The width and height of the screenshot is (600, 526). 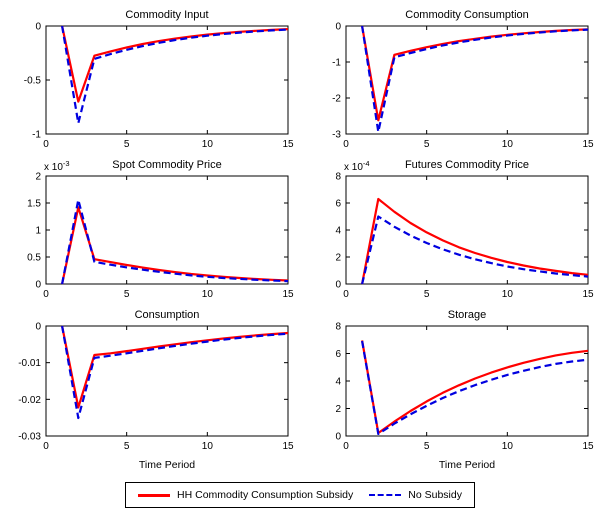 I want to click on chart-svg-futures-commodity-price: 0 5 10 15 0 2 4 6 8 Futures Commodity Price x 10-4, so click(x=464, y=229).